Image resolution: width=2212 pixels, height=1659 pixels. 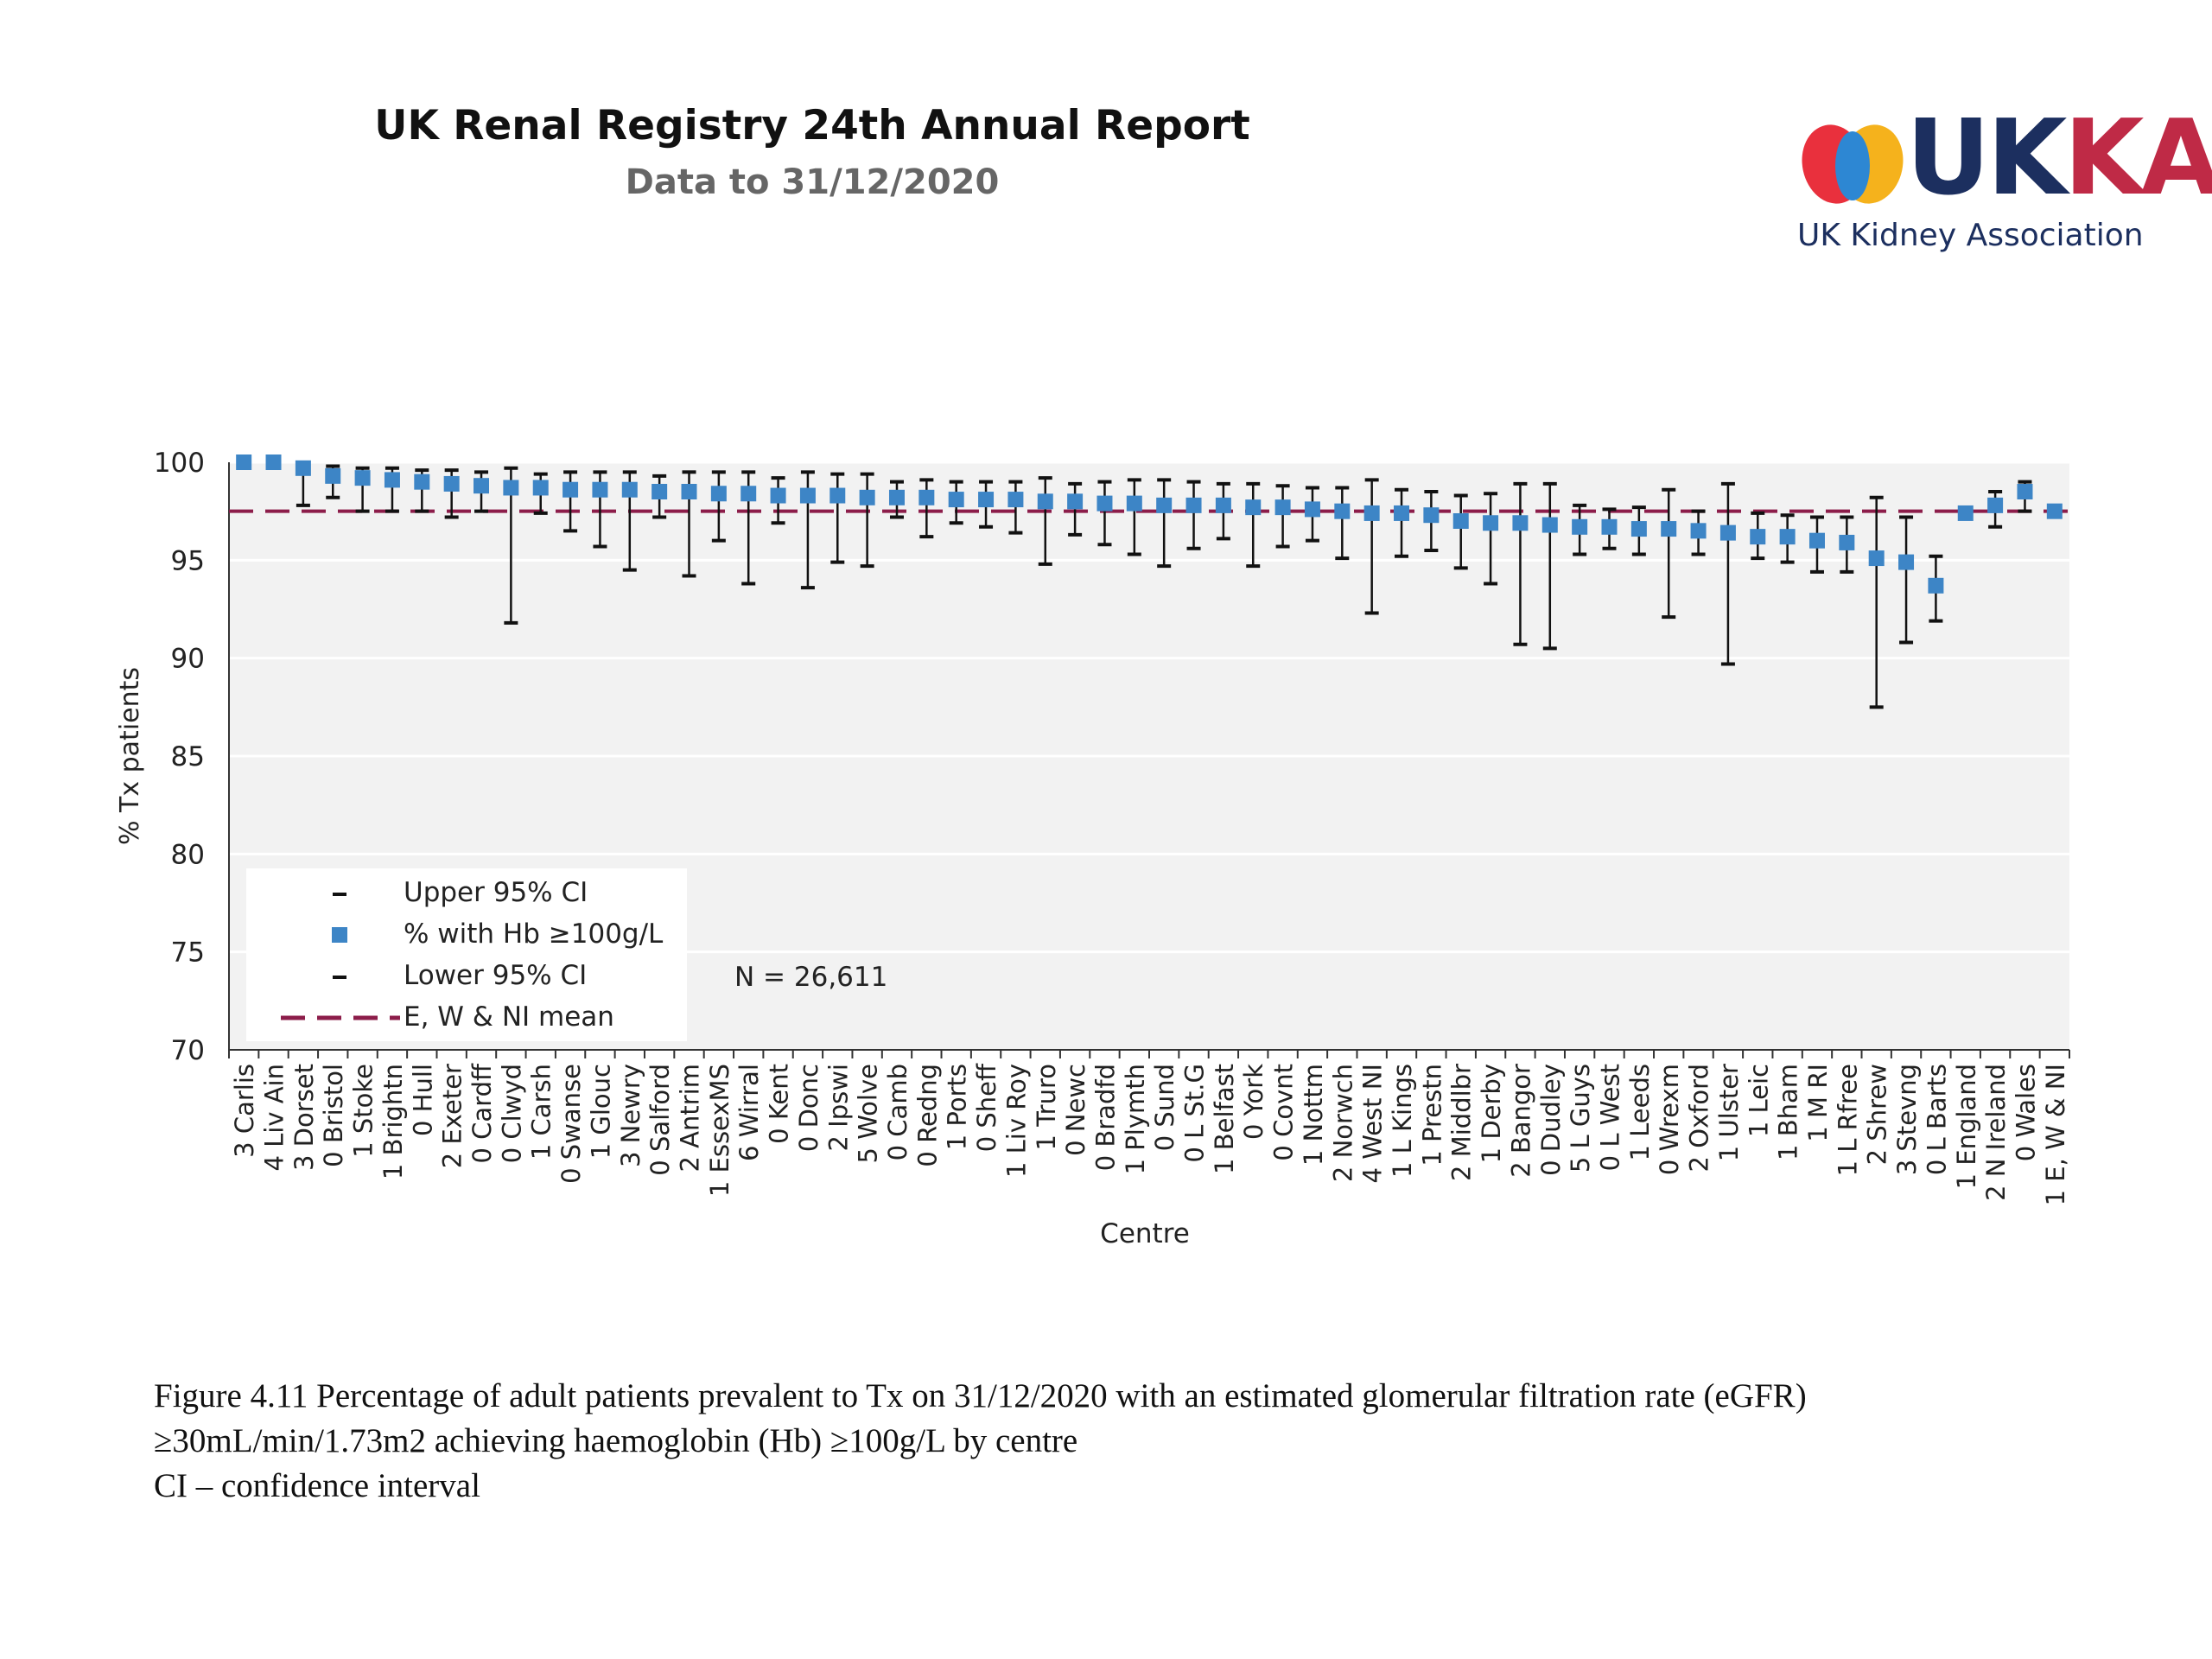 I want to click on report-title: UK Renal Registry 24th Annual Report, so click(x=812, y=125).